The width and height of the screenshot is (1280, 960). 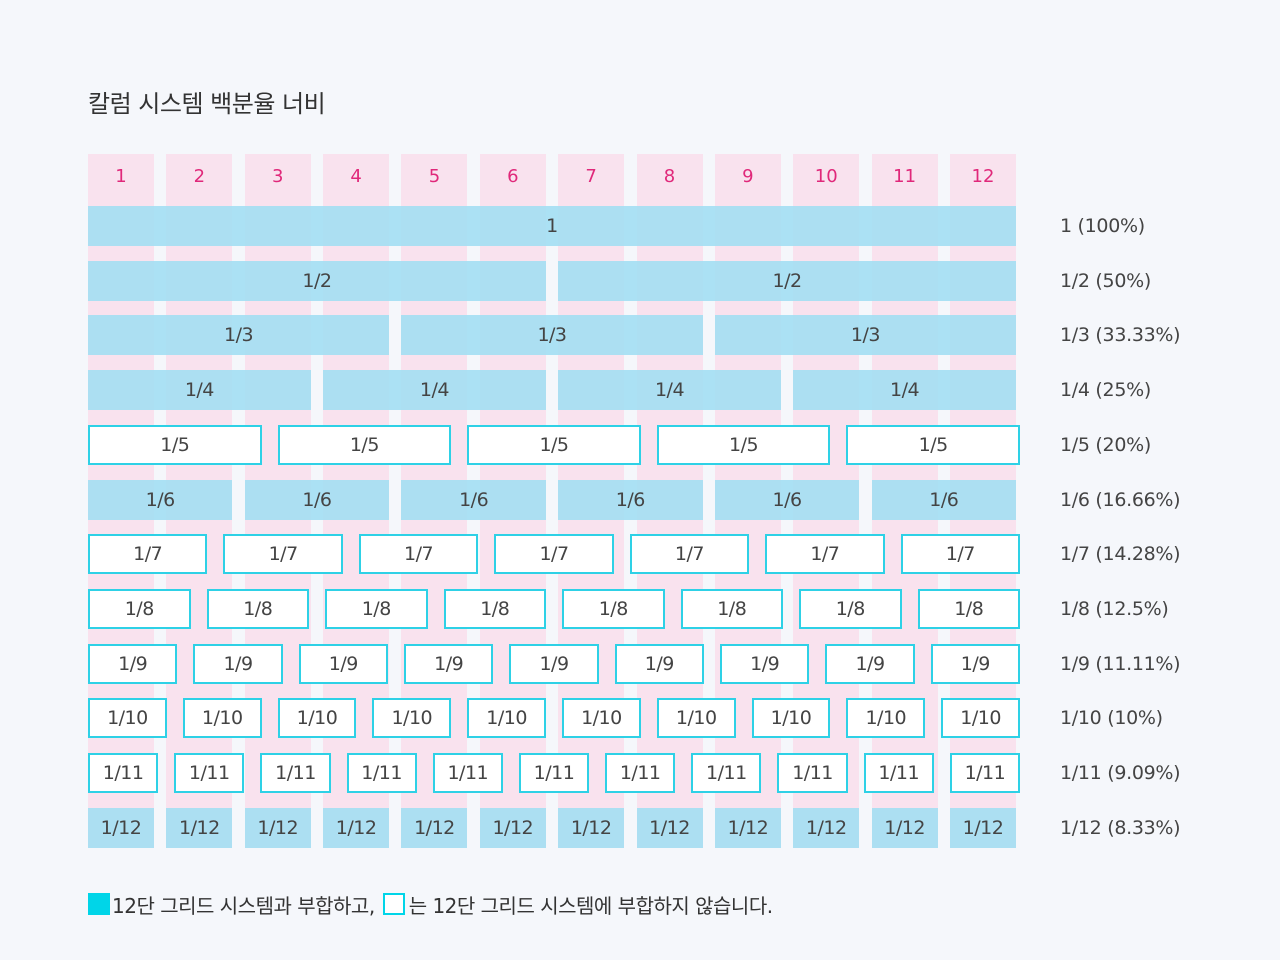 What do you see at coordinates (513, 176) in the screenshot?
I see `column-number-6: 6` at bounding box center [513, 176].